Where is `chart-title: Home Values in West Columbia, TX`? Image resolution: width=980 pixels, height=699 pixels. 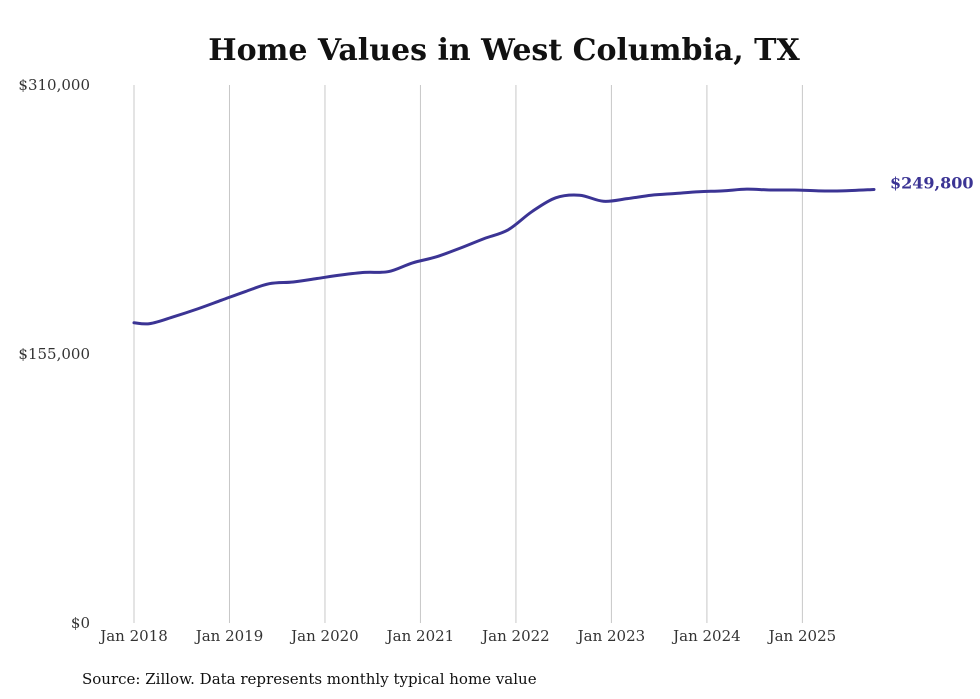 chart-title: Home Values in West Columbia, TX is located at coordinates (504, 50).